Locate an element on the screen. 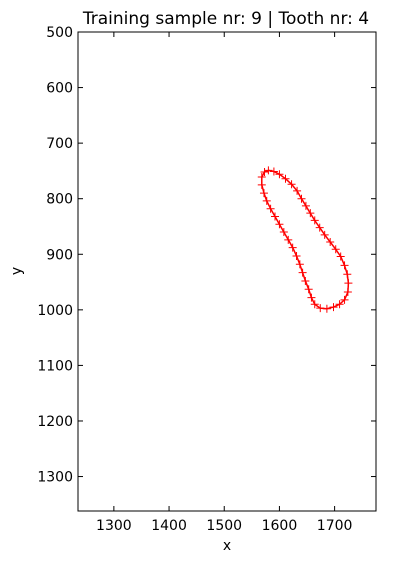 This screenshot has width=405, height=564. x-tick-label: 1700 is located at coordinates (335, 526).